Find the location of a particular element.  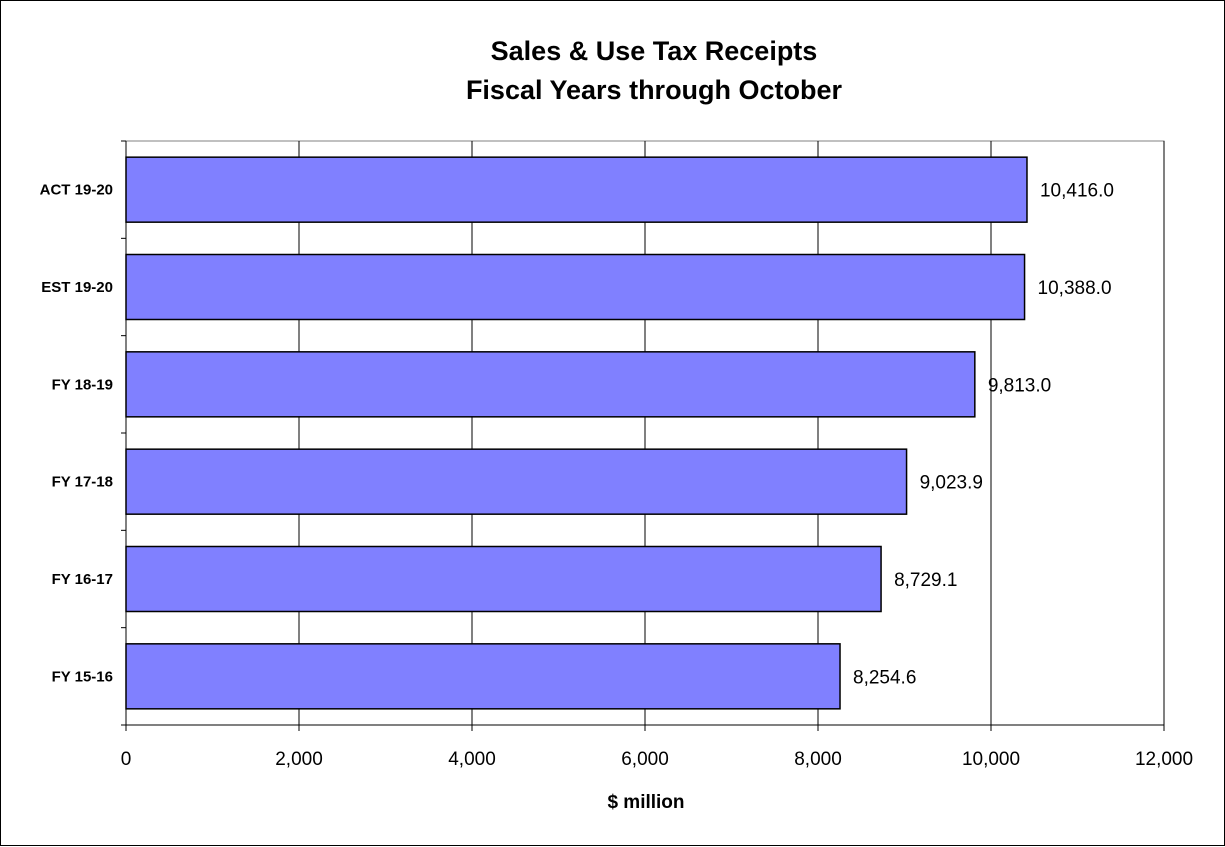

y-category-label: FY 15-16 is located at coordinates (82, 676).